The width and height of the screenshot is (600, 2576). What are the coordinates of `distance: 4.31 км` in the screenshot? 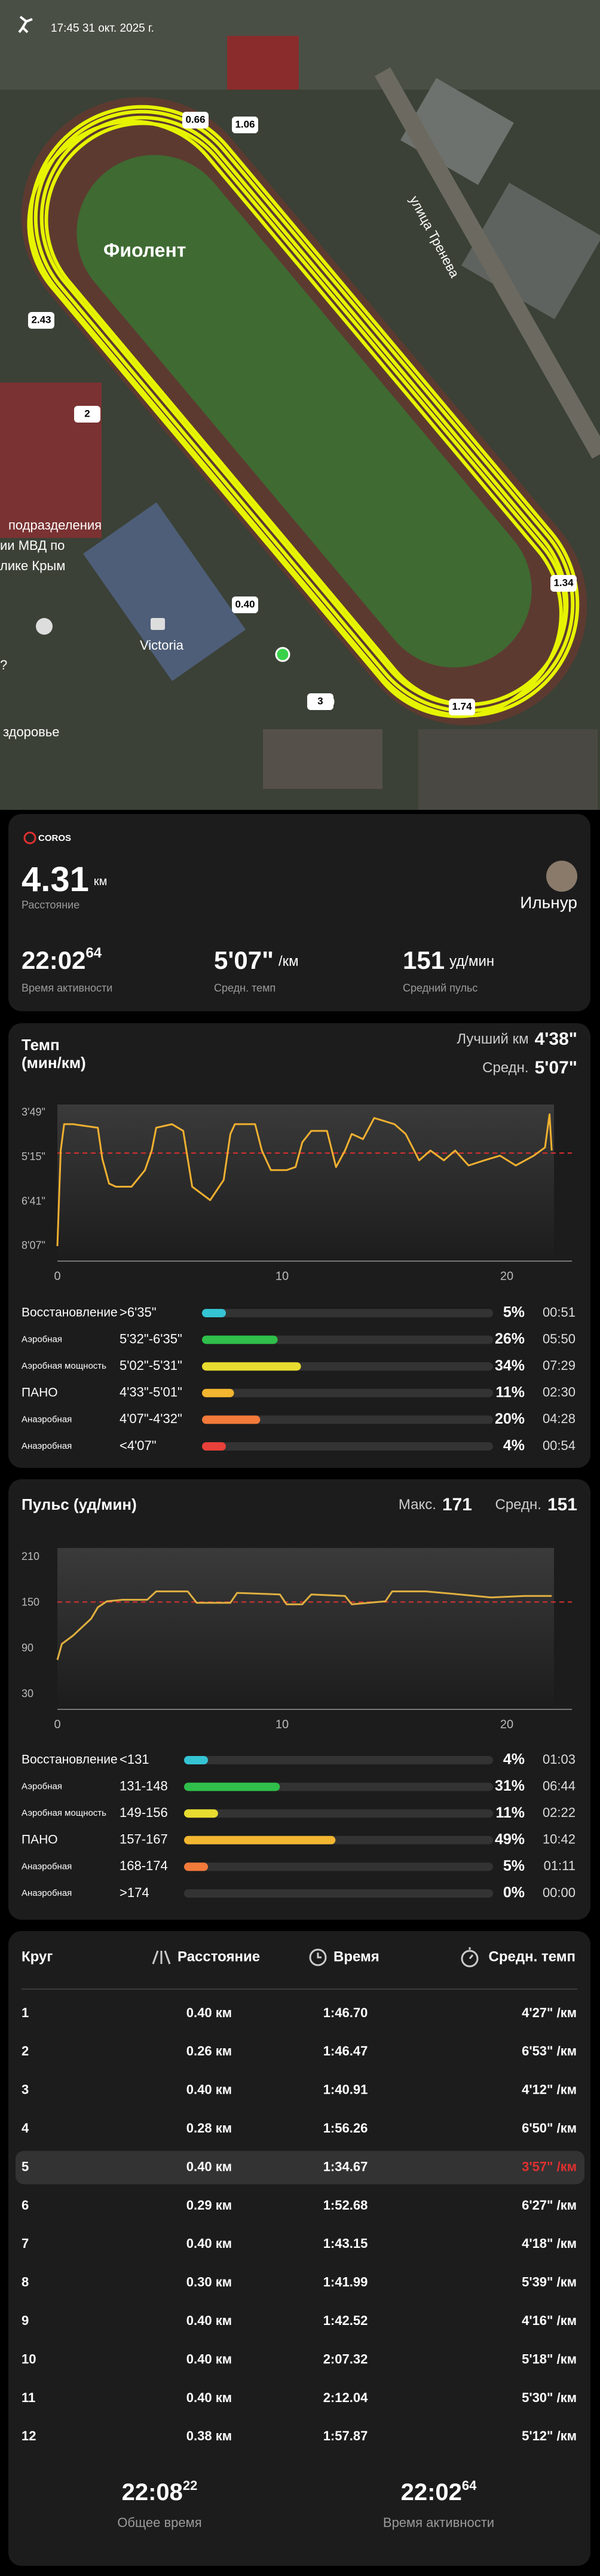 It's located at (64, 879).